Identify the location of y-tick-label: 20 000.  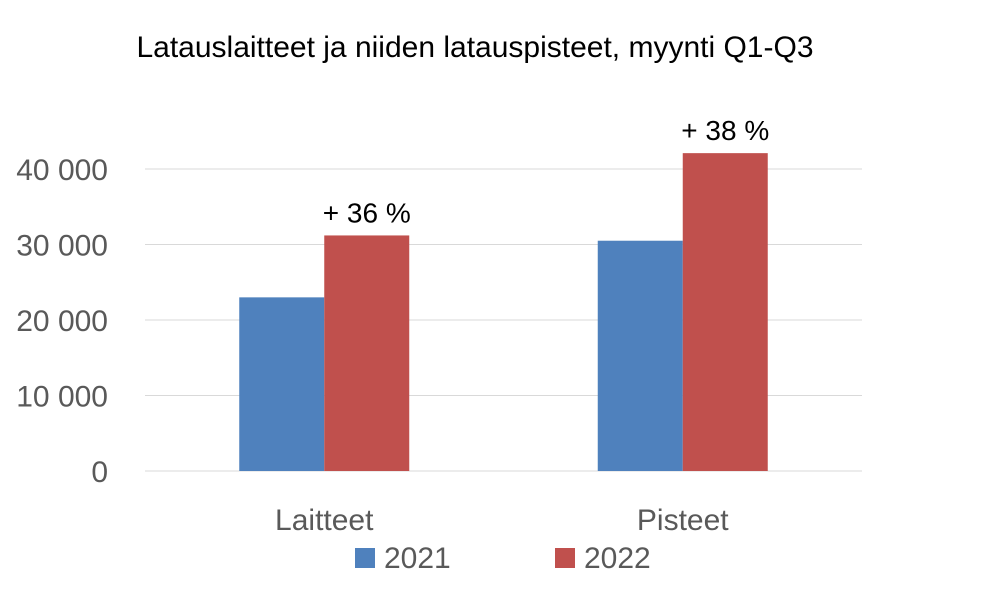
(62, 321).